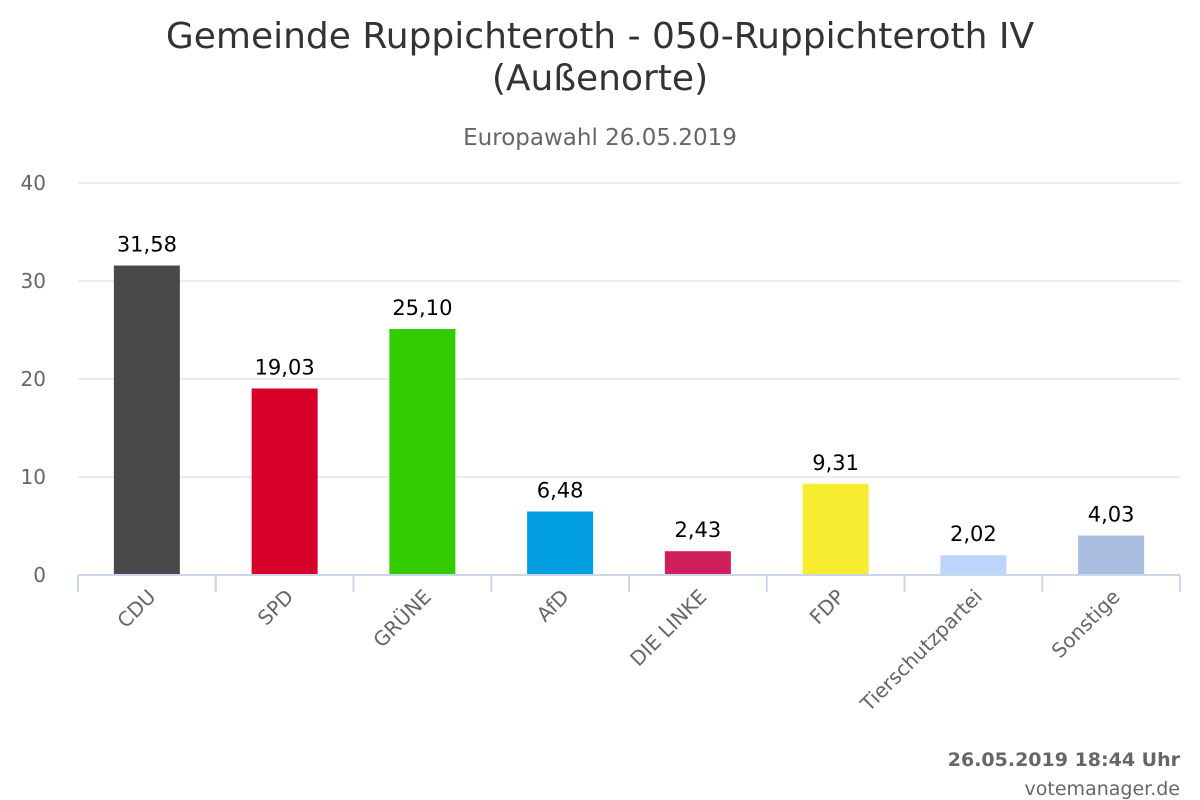 The height and width of the screenshot is (800, 1200). Describe the element at coordinates (402, 619) in the screenshot. I see `x-tick-label: GRÜNE` at that location.